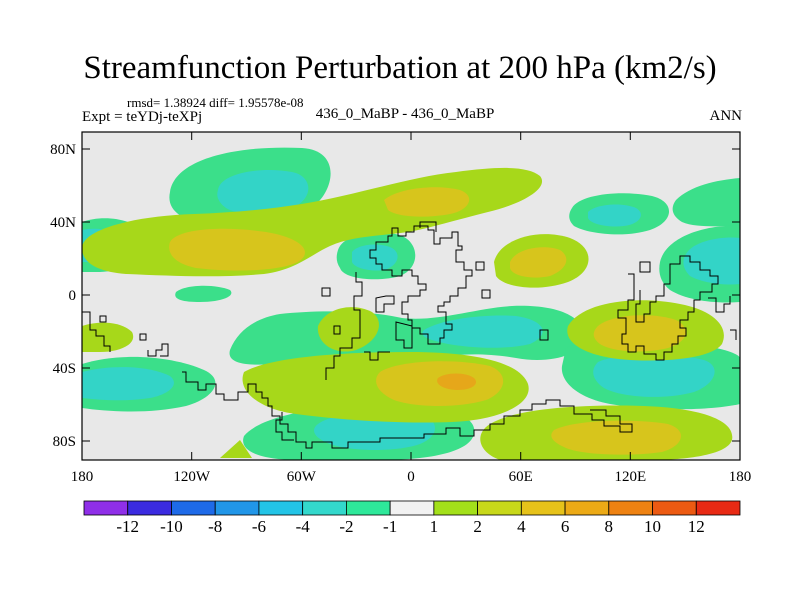 The width and height of the screenshot is (800, 600). Describe the element at coordinates (303, 526) in the screenshot. I see `colorbar-label: -4` at that location.